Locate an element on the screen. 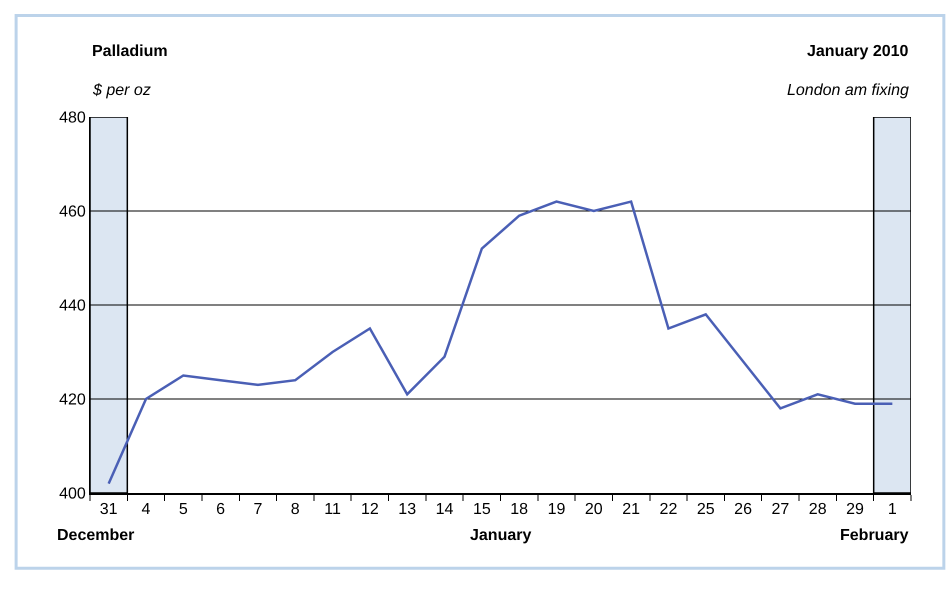 This screenshot has width=951, height=593. text: London am fixing is located at coordinates (848, 90).